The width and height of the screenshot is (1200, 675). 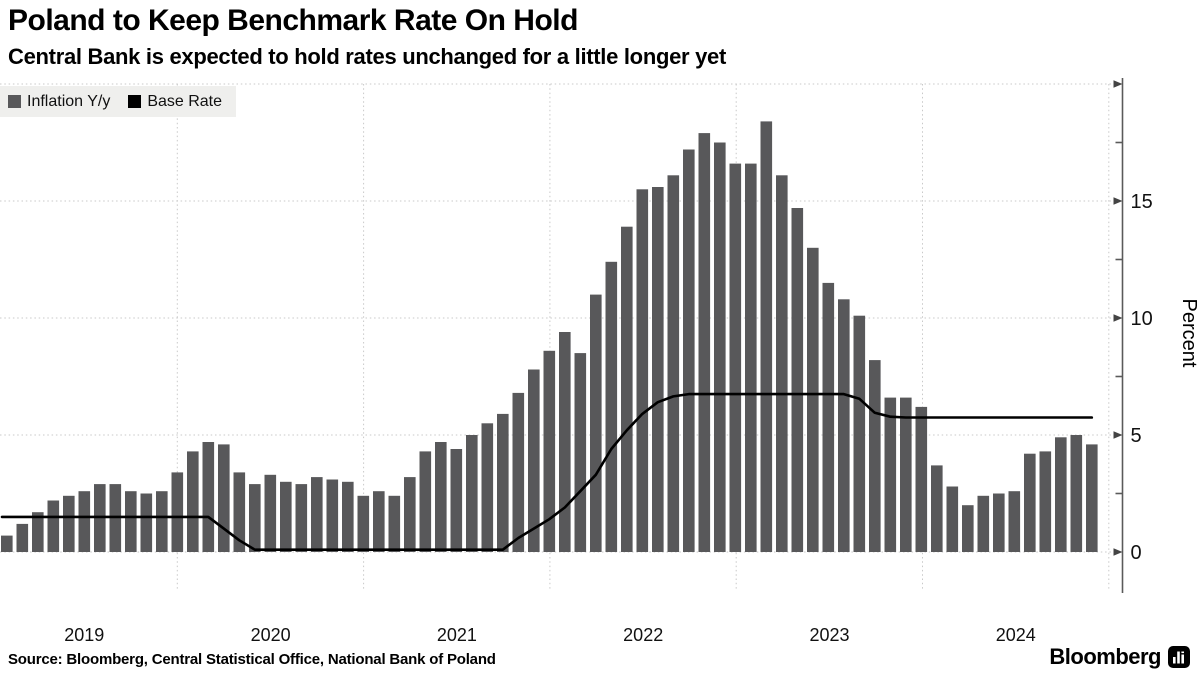 I want to click on bloomberg-wordmark: Bloomberg, so click(x=1105, y=656).